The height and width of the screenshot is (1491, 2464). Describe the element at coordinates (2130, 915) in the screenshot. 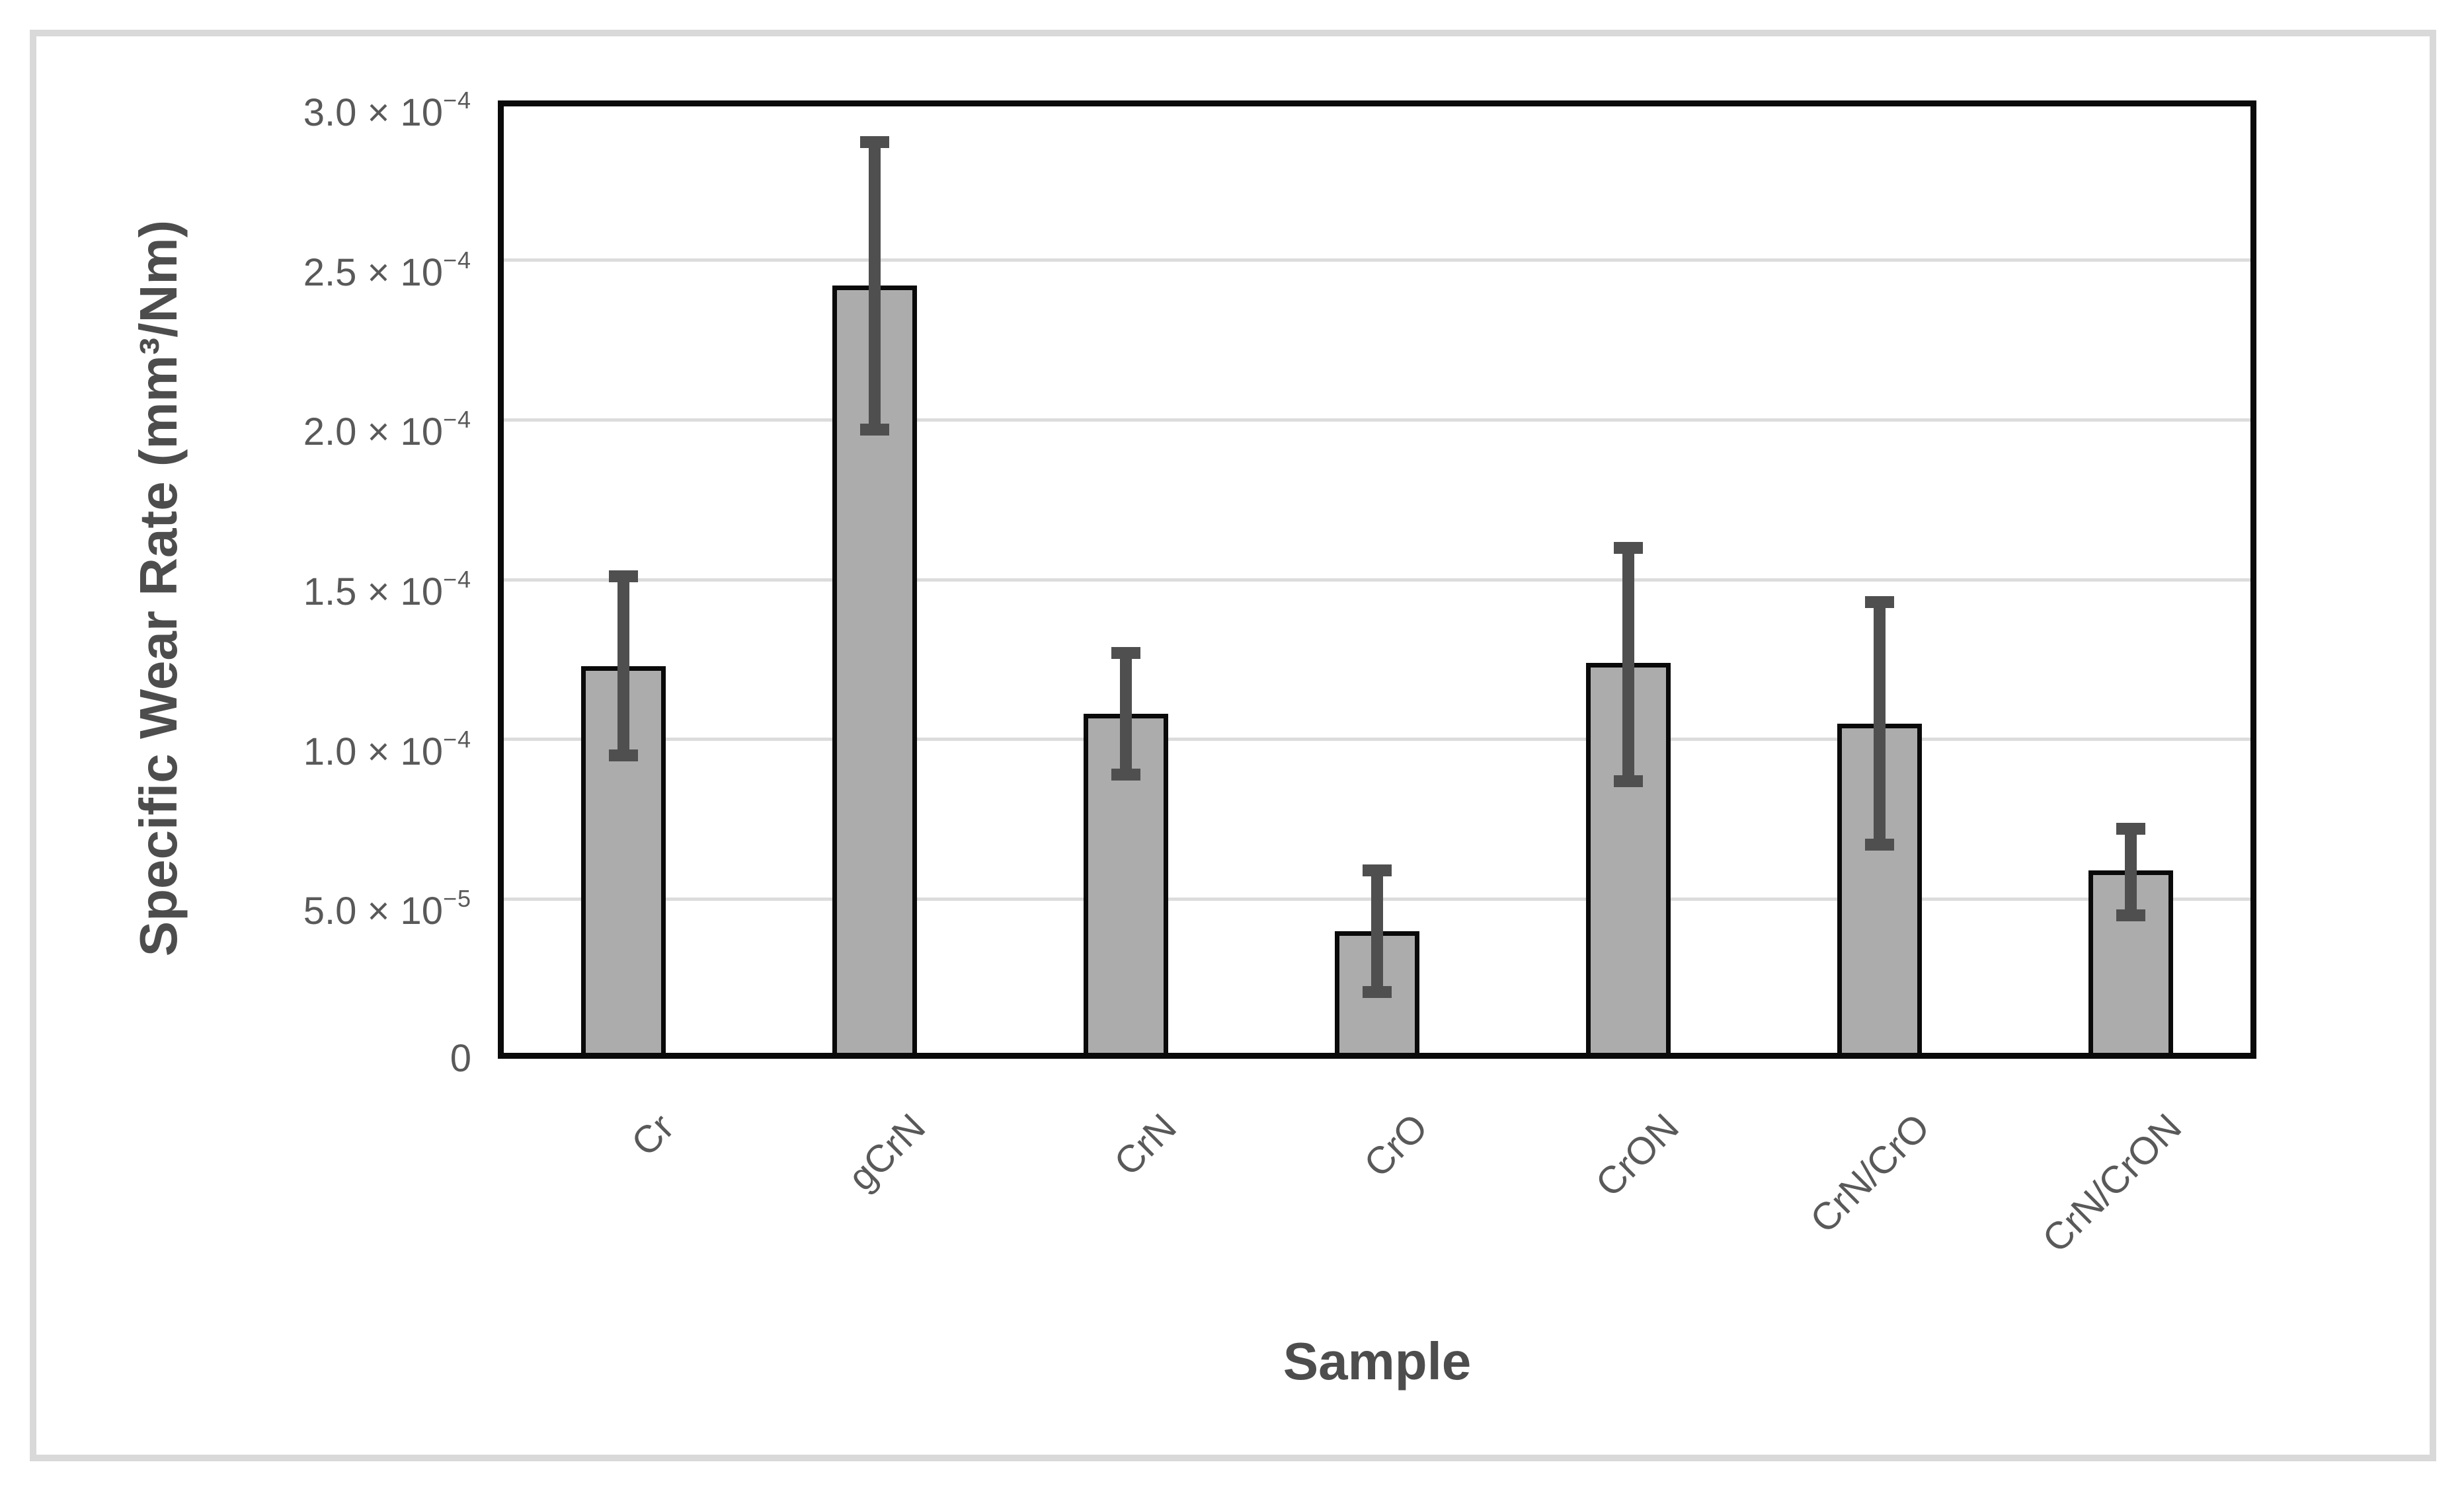

I see `errorbar-cap-bottom-CrN/CrON` at that location.